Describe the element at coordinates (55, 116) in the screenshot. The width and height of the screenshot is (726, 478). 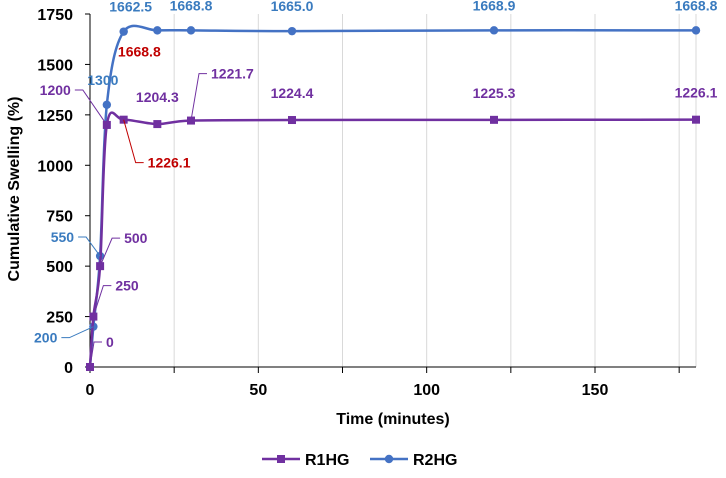
I see `y-tick-label: 1250` at that location.